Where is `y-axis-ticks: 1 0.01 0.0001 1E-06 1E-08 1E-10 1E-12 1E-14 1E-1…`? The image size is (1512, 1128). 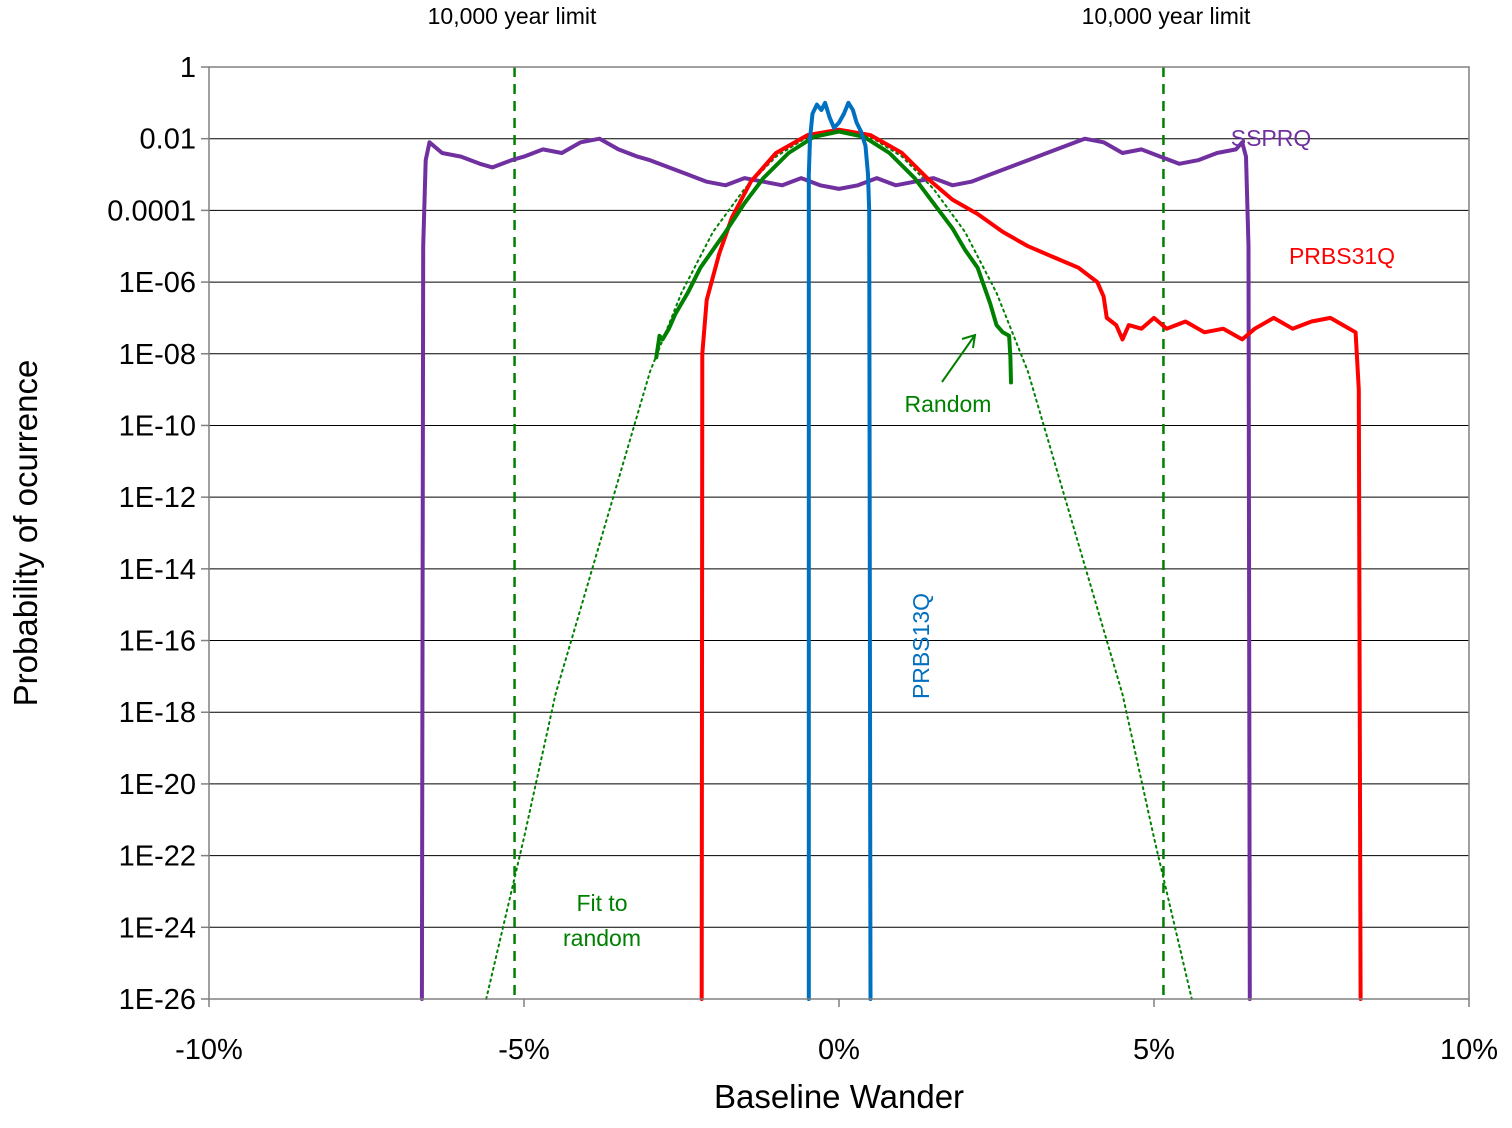
y-axis-ticks: 1 0.01 0.0001 1E-06 1E-08 1E-10 1E-12 1E-14 1E-1… is located at coordinates (158, 534).